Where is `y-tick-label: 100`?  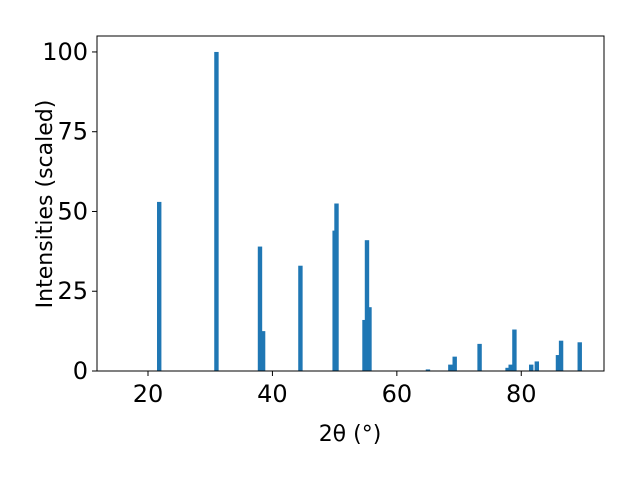 y-tick-label: 100 is located at coordinates (65, 52).